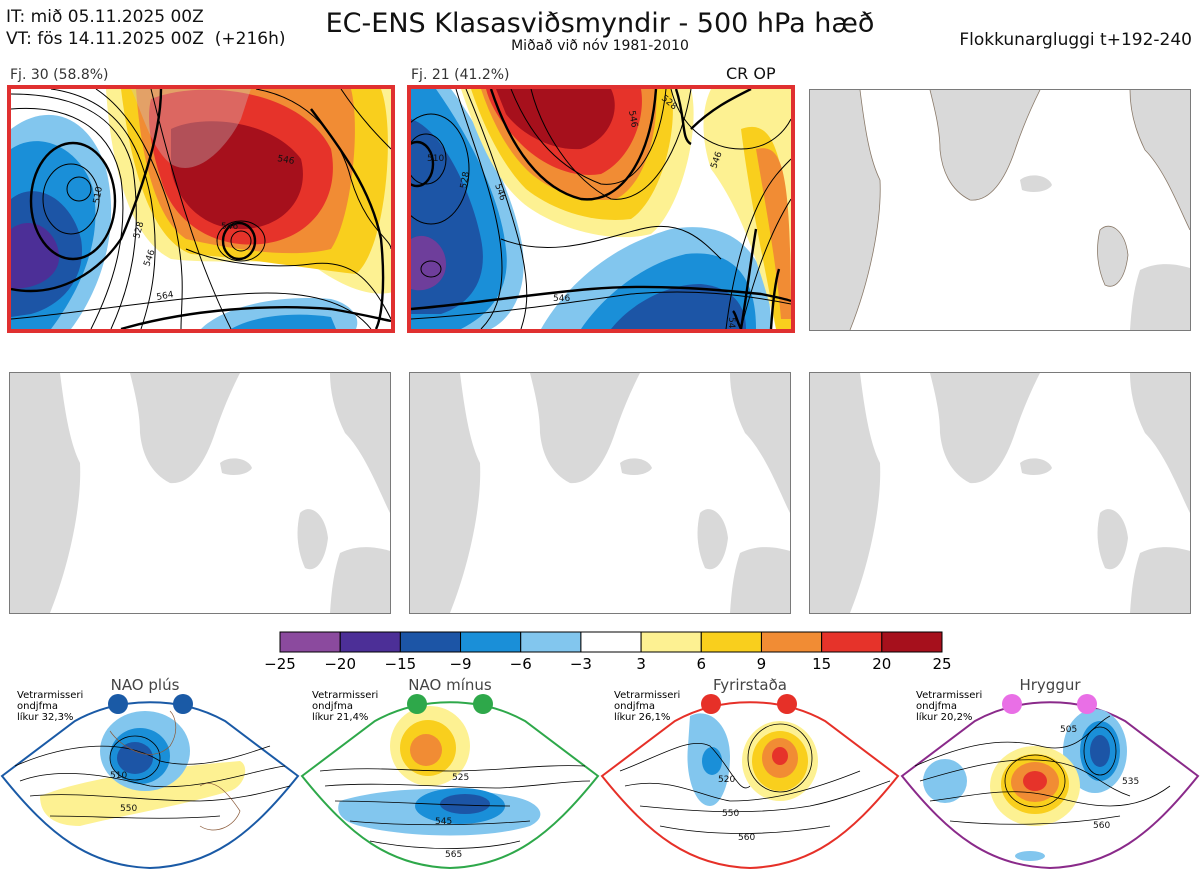 The width and height of the screenshot is (1200, 871). Describe the element at coordinates (1075, 40) in the screenshot. I see `classification-window: Flokkunargluggi t+192-240` at that location.